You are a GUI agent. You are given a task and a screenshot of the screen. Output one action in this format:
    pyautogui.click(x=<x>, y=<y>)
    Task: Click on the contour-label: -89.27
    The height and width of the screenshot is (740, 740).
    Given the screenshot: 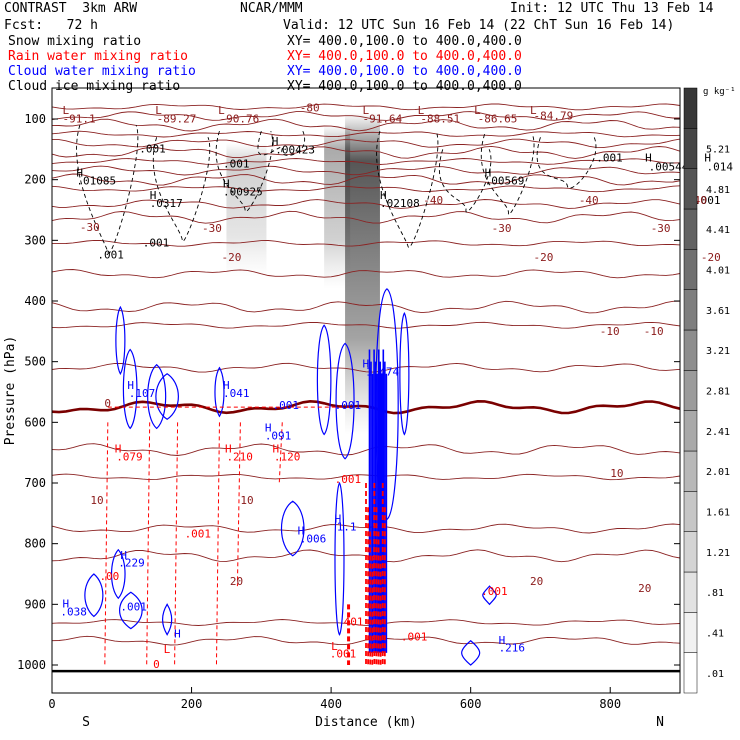 What is the action you would take?
    pyautogui.click(x=177, y=119)
    